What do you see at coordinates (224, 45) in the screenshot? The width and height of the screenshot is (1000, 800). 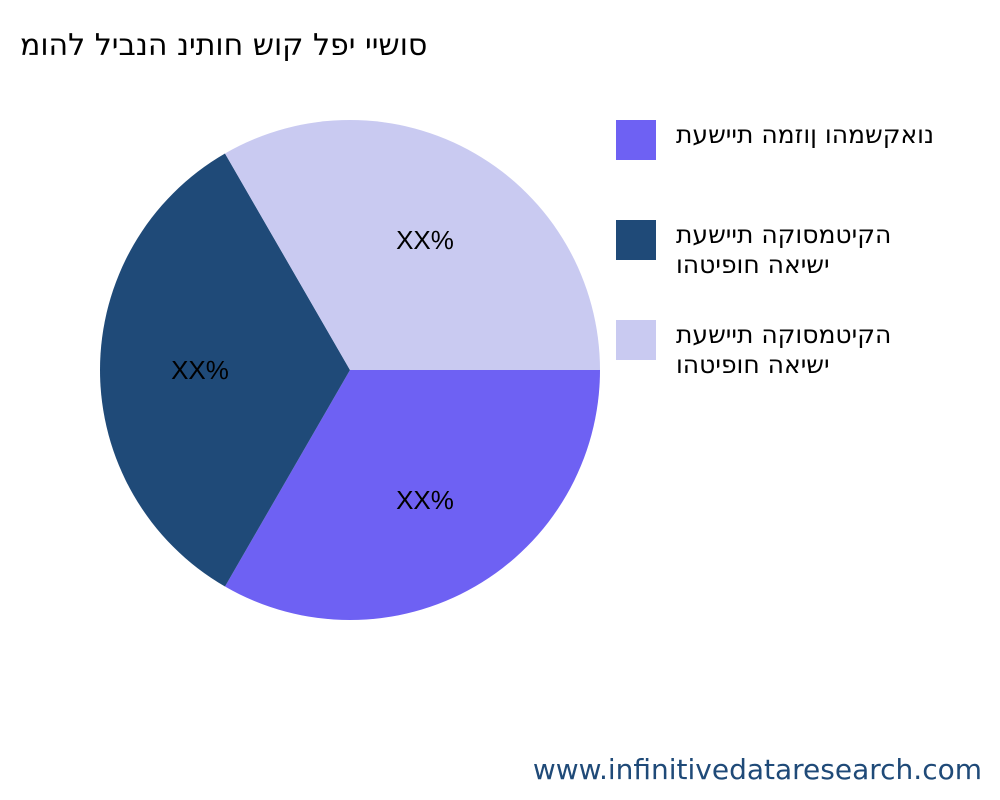 I see `chart-title: סושיי יפל קוש חותינ הנביל להומ` at bounding box center [224, 45].